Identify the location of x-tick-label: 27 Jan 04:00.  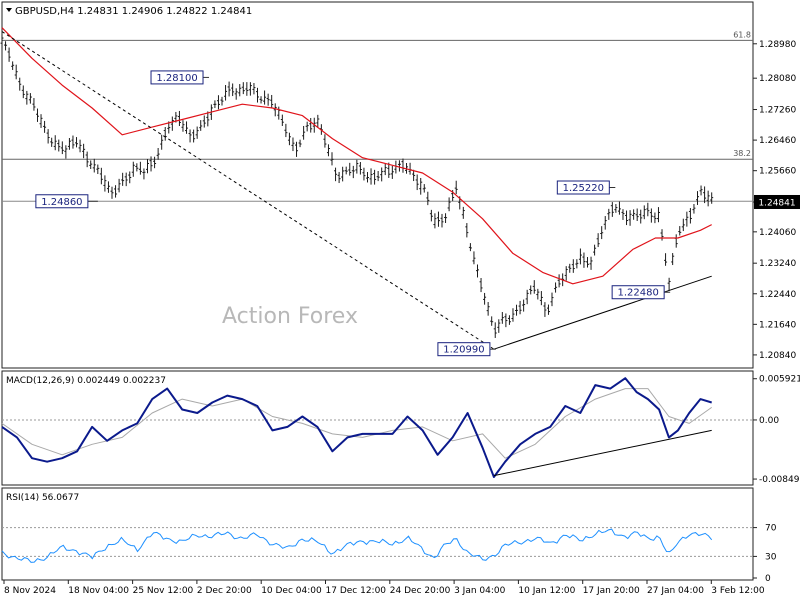
(675, 591).